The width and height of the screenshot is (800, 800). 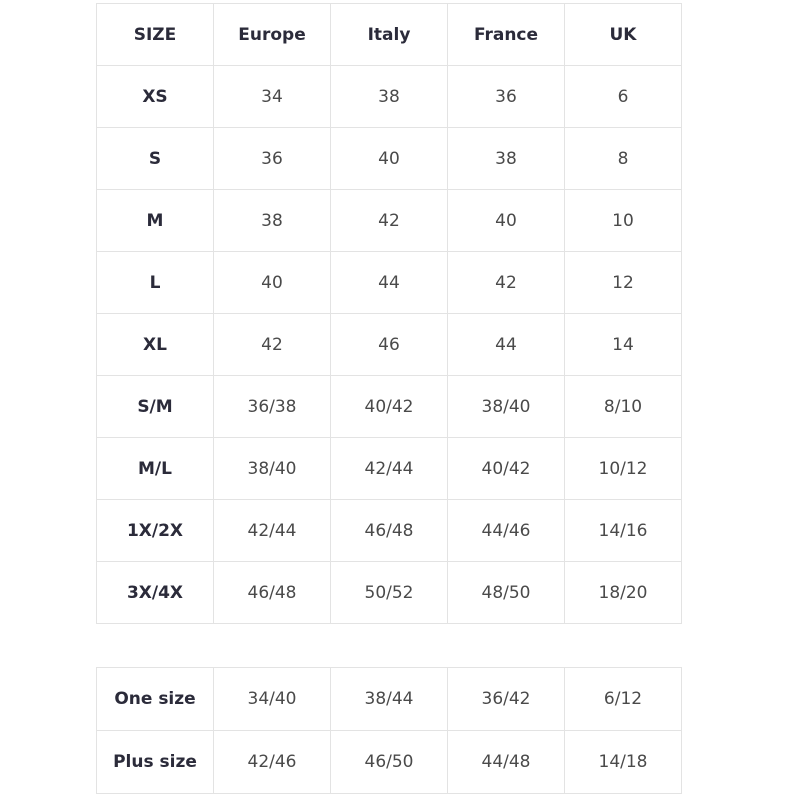 I want to click on size-value-cell: 38/44, so click(x=389, y=699).